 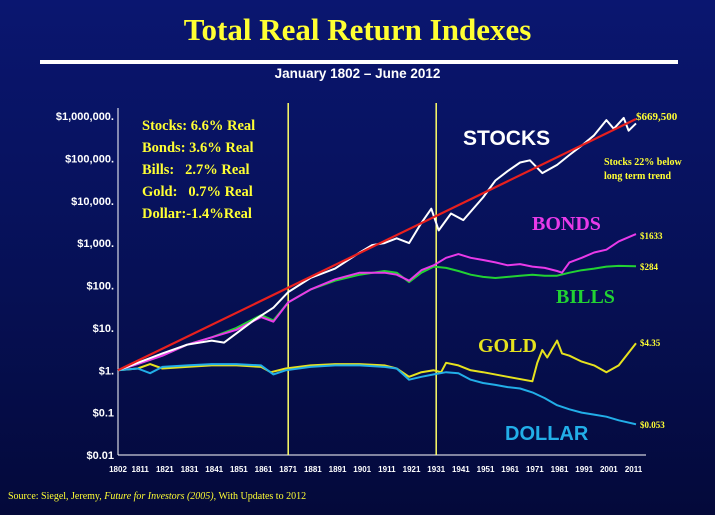 I want to click on x-tick-label: 1861, so click(x=264, y=469).